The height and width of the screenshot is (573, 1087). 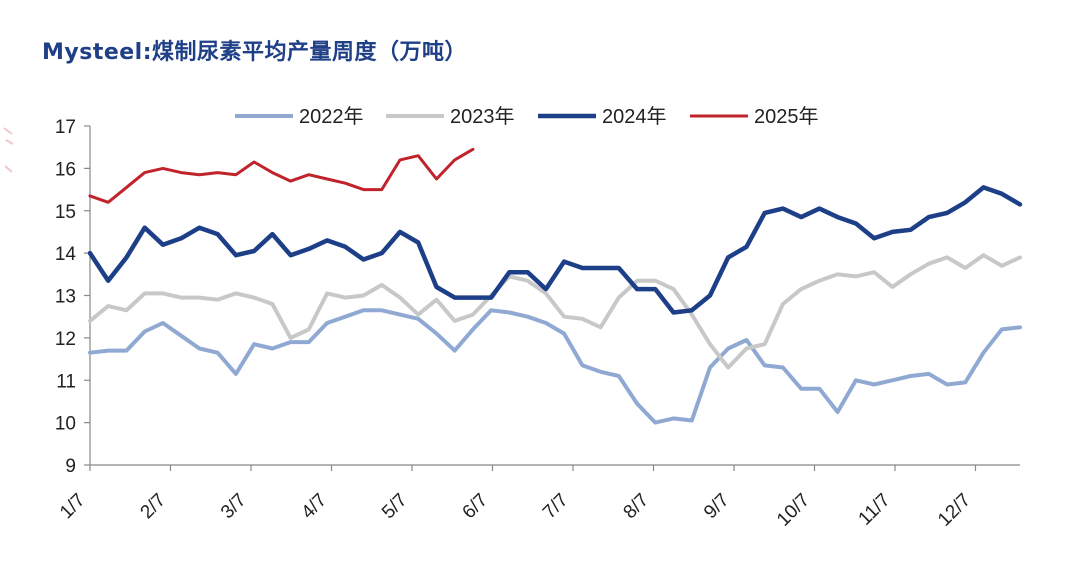 I want to click on x-tick-label: 12/7, so click(x=954, y=510).